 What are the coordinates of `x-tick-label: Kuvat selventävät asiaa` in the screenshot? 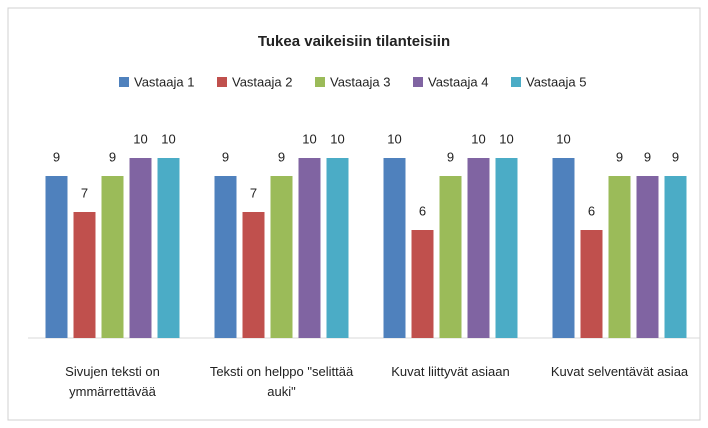 It's located at (619, 371).